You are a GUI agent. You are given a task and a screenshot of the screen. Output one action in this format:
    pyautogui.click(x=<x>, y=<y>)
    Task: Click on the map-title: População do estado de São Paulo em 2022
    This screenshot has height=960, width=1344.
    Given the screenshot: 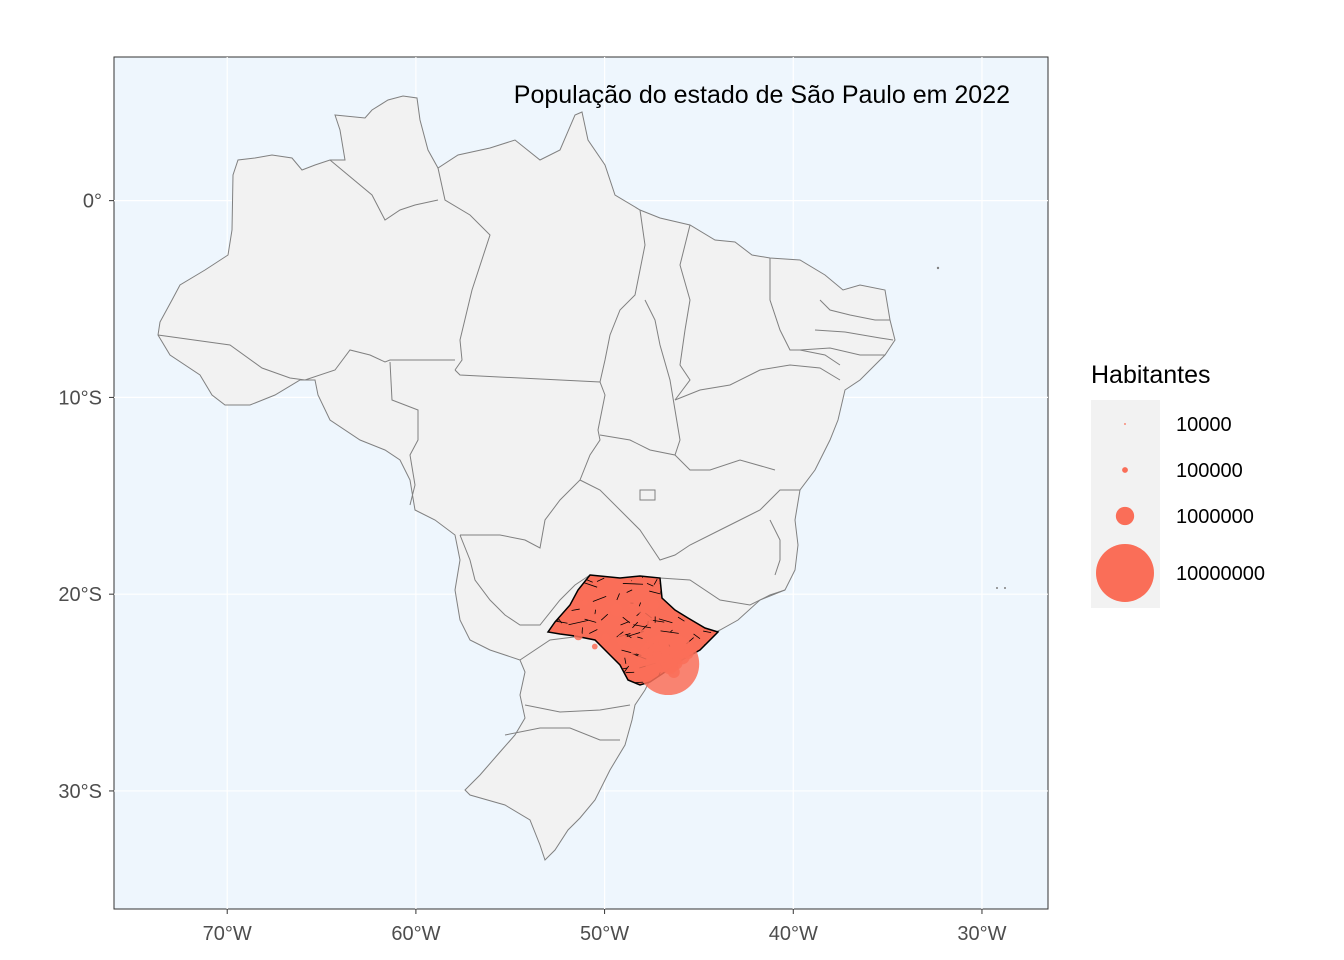 What is the action you would take?
    pyautogui.click(x=762, y=95)
    